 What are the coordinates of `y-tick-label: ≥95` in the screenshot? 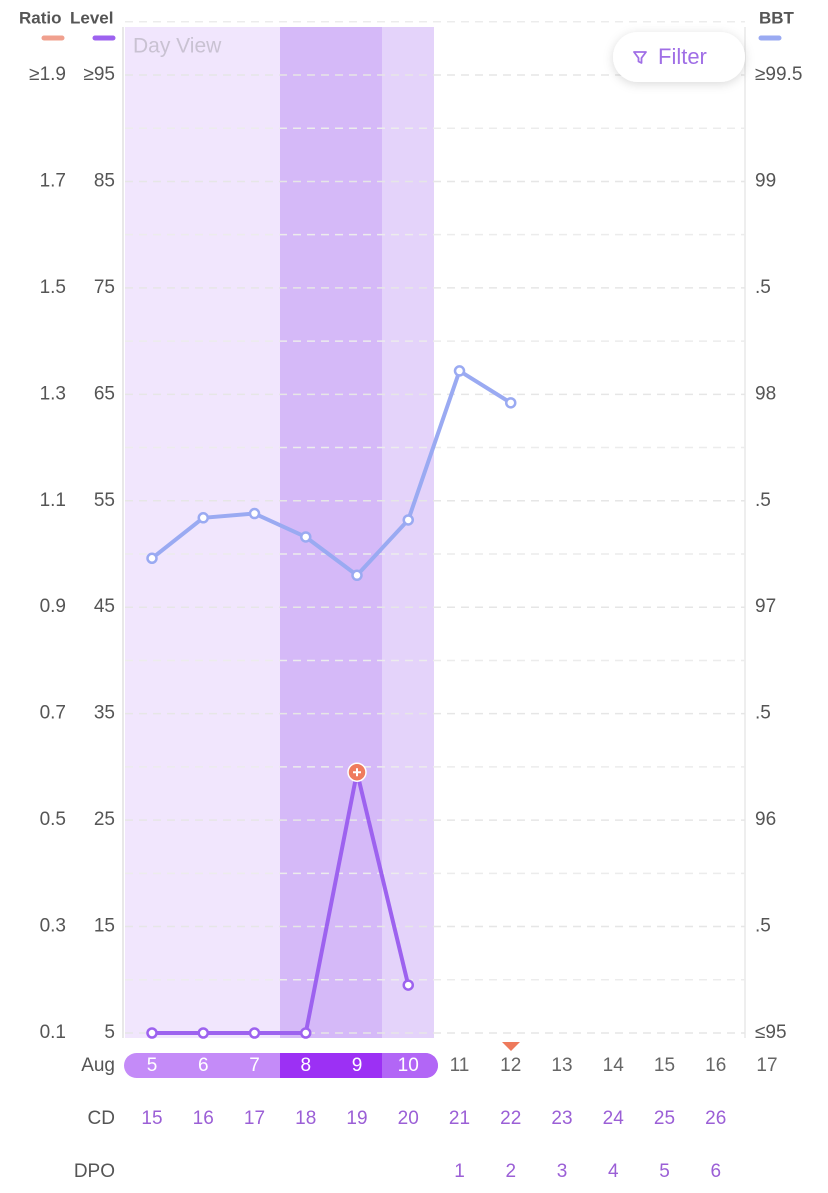 It's located at (99, 74).